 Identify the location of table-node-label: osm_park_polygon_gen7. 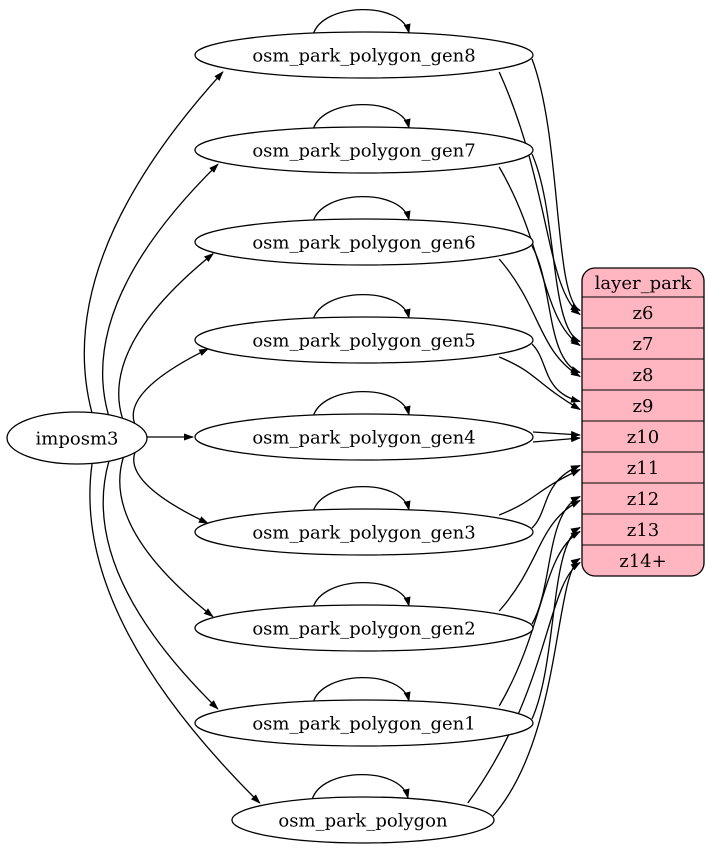
(363, 151).